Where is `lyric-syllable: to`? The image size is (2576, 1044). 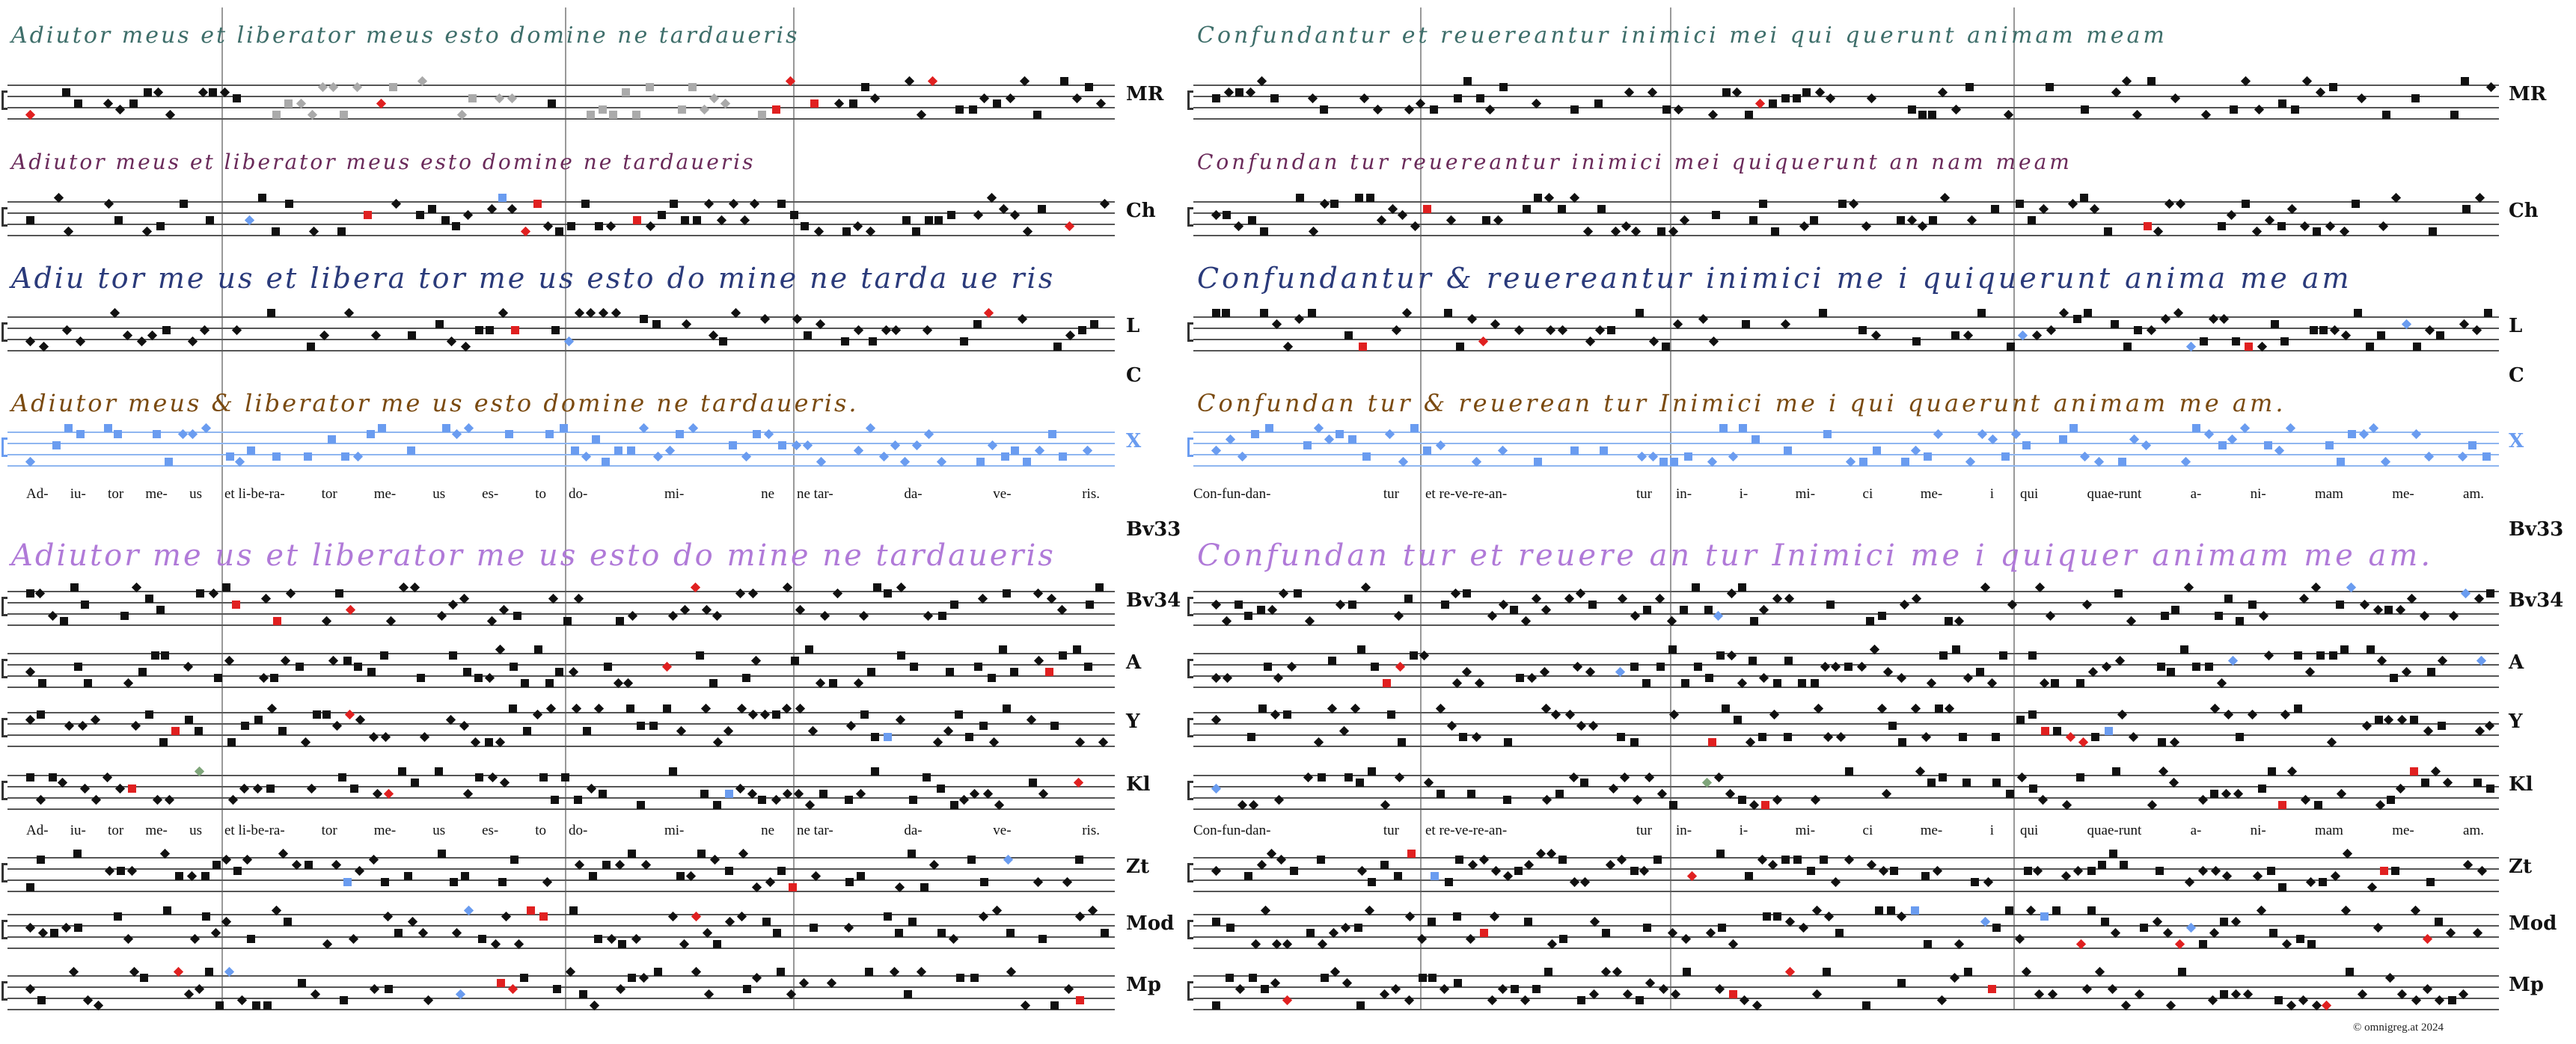 lyric-syllable: to is located at coordinates (540, 494).